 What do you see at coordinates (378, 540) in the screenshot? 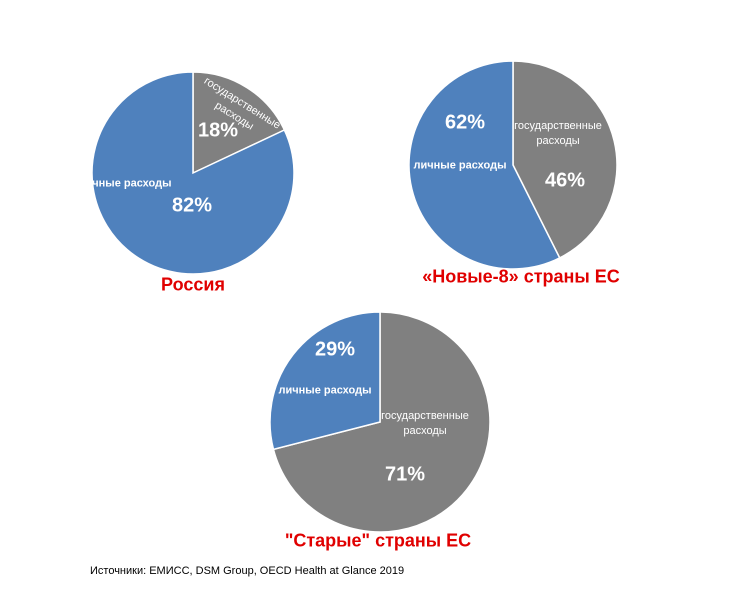
I see `chart-title: "Старые" страны ЕС` at bounding box center [378, 540].